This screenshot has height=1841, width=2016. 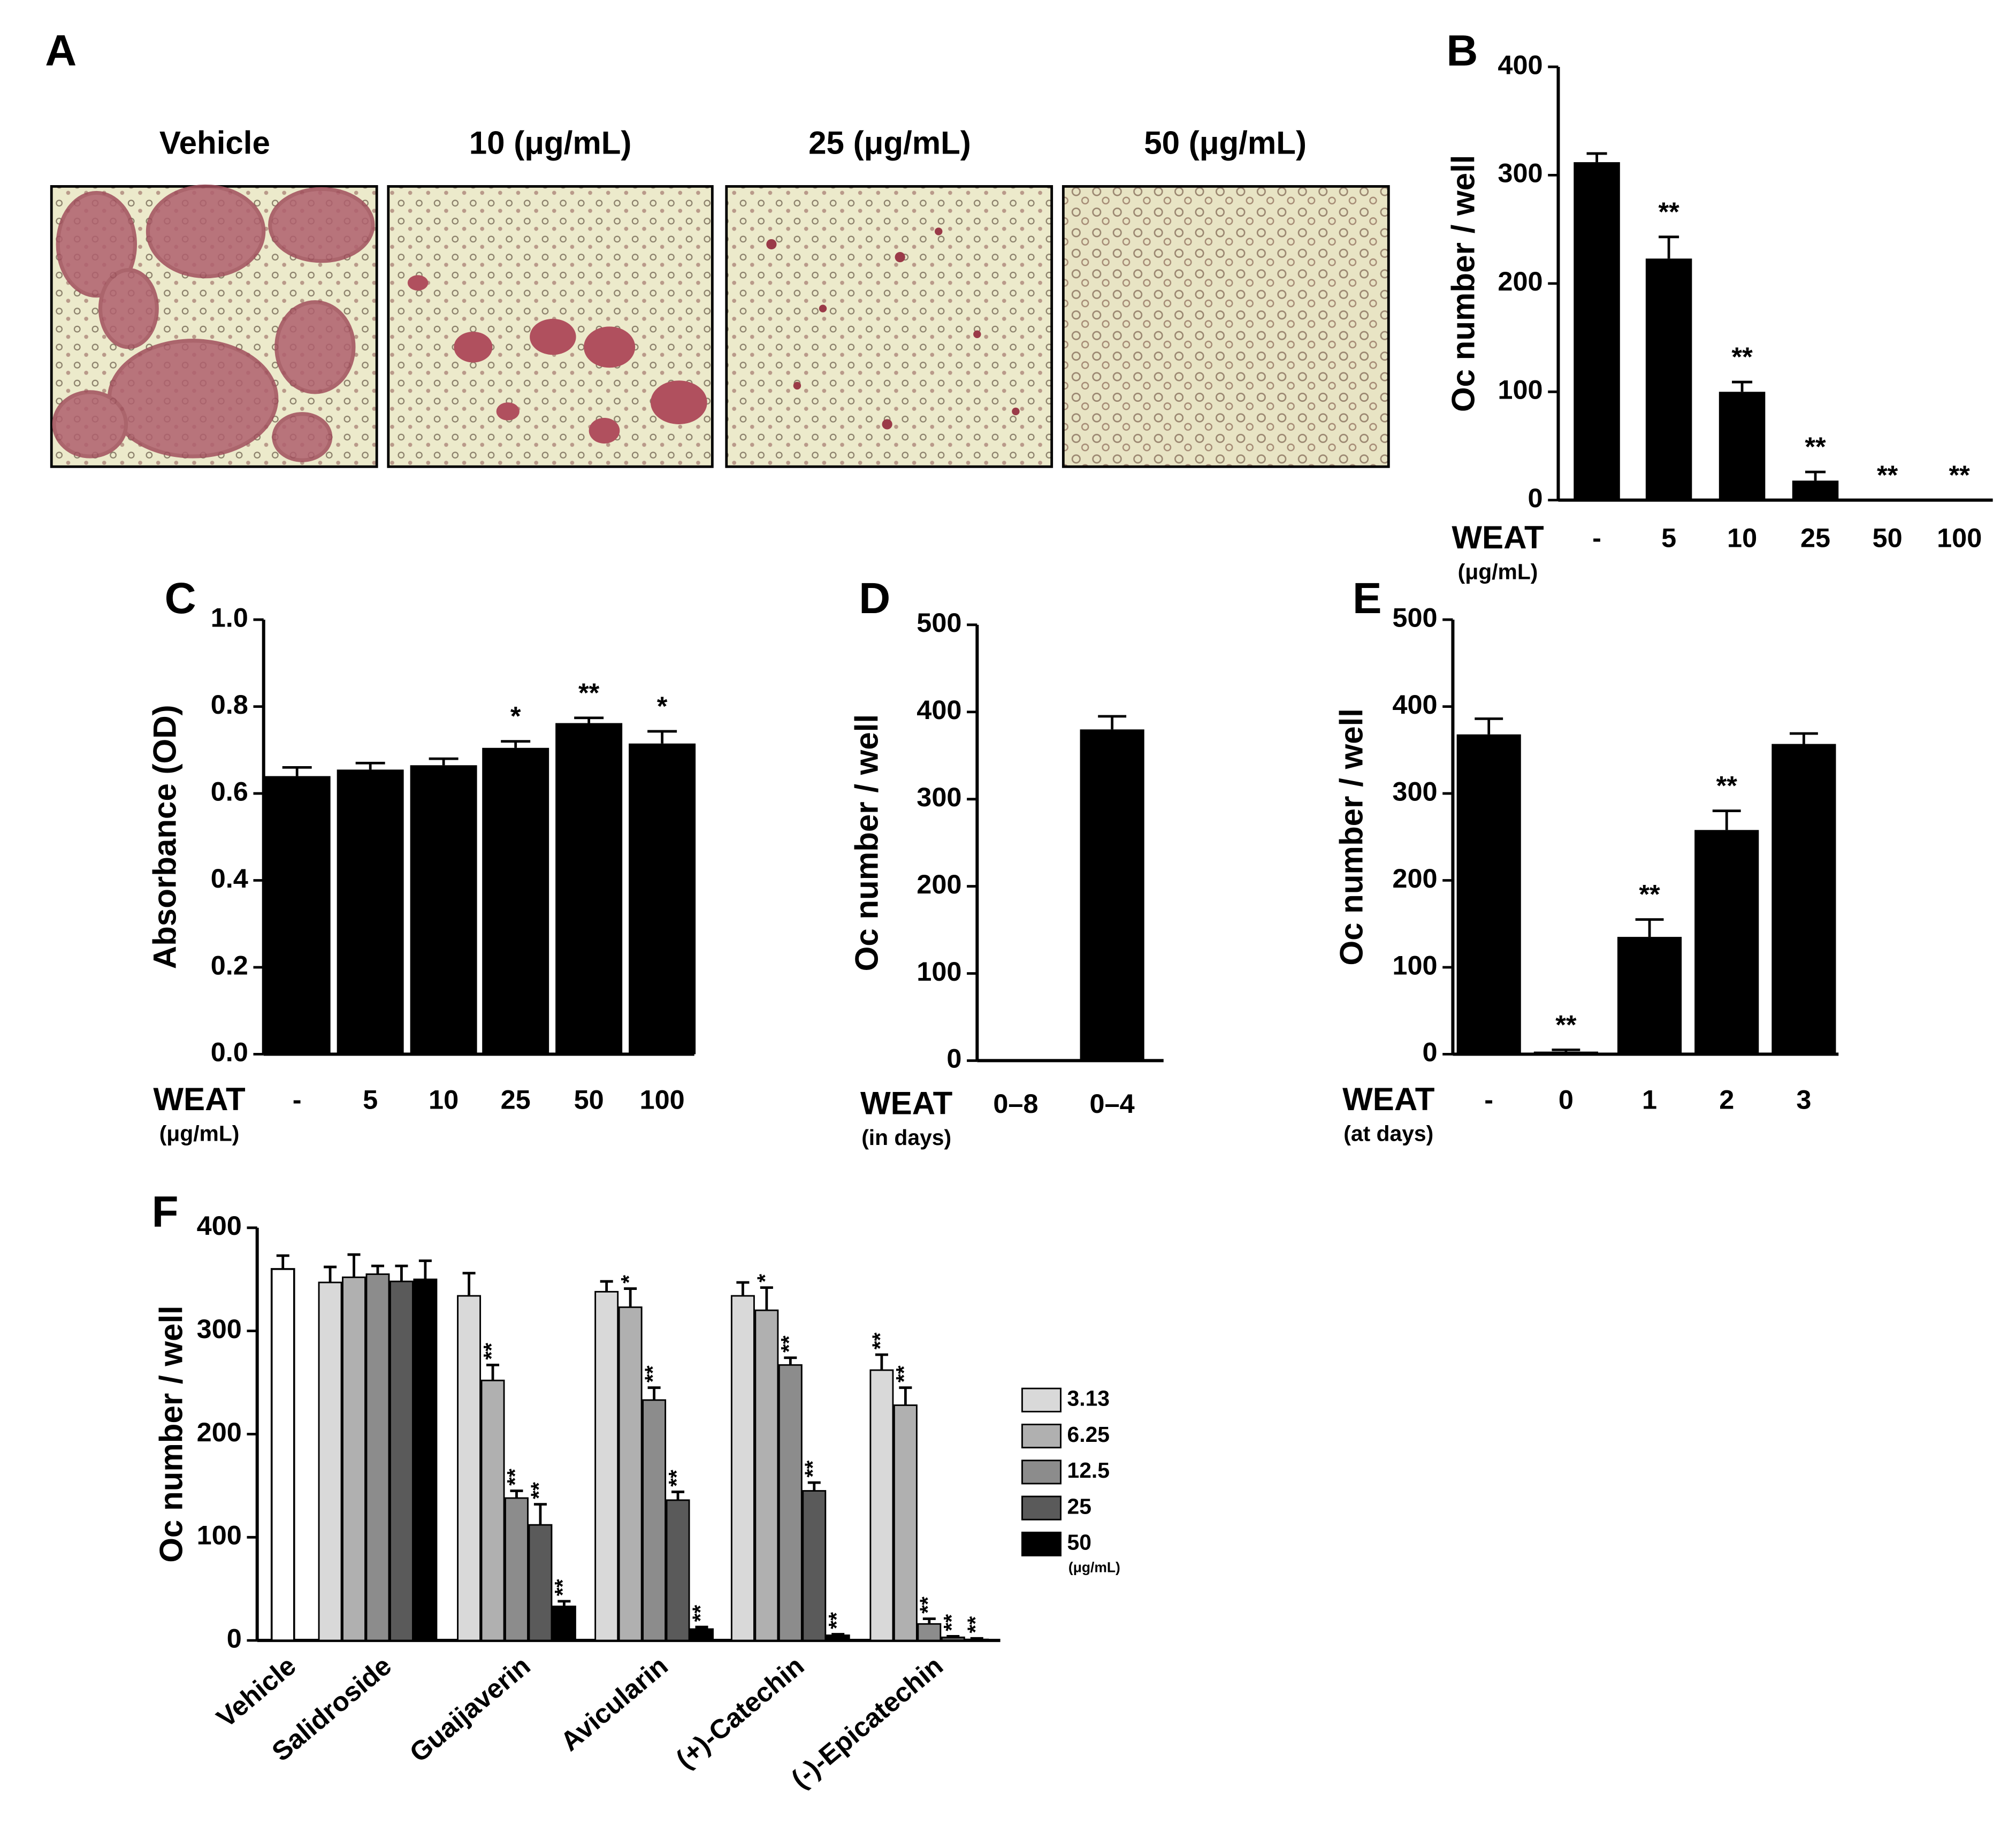 What do you see at coordinates (1742, 538) in the screenshot?
I see `x-tick-label: 10` at bounding box center [1742, 538].